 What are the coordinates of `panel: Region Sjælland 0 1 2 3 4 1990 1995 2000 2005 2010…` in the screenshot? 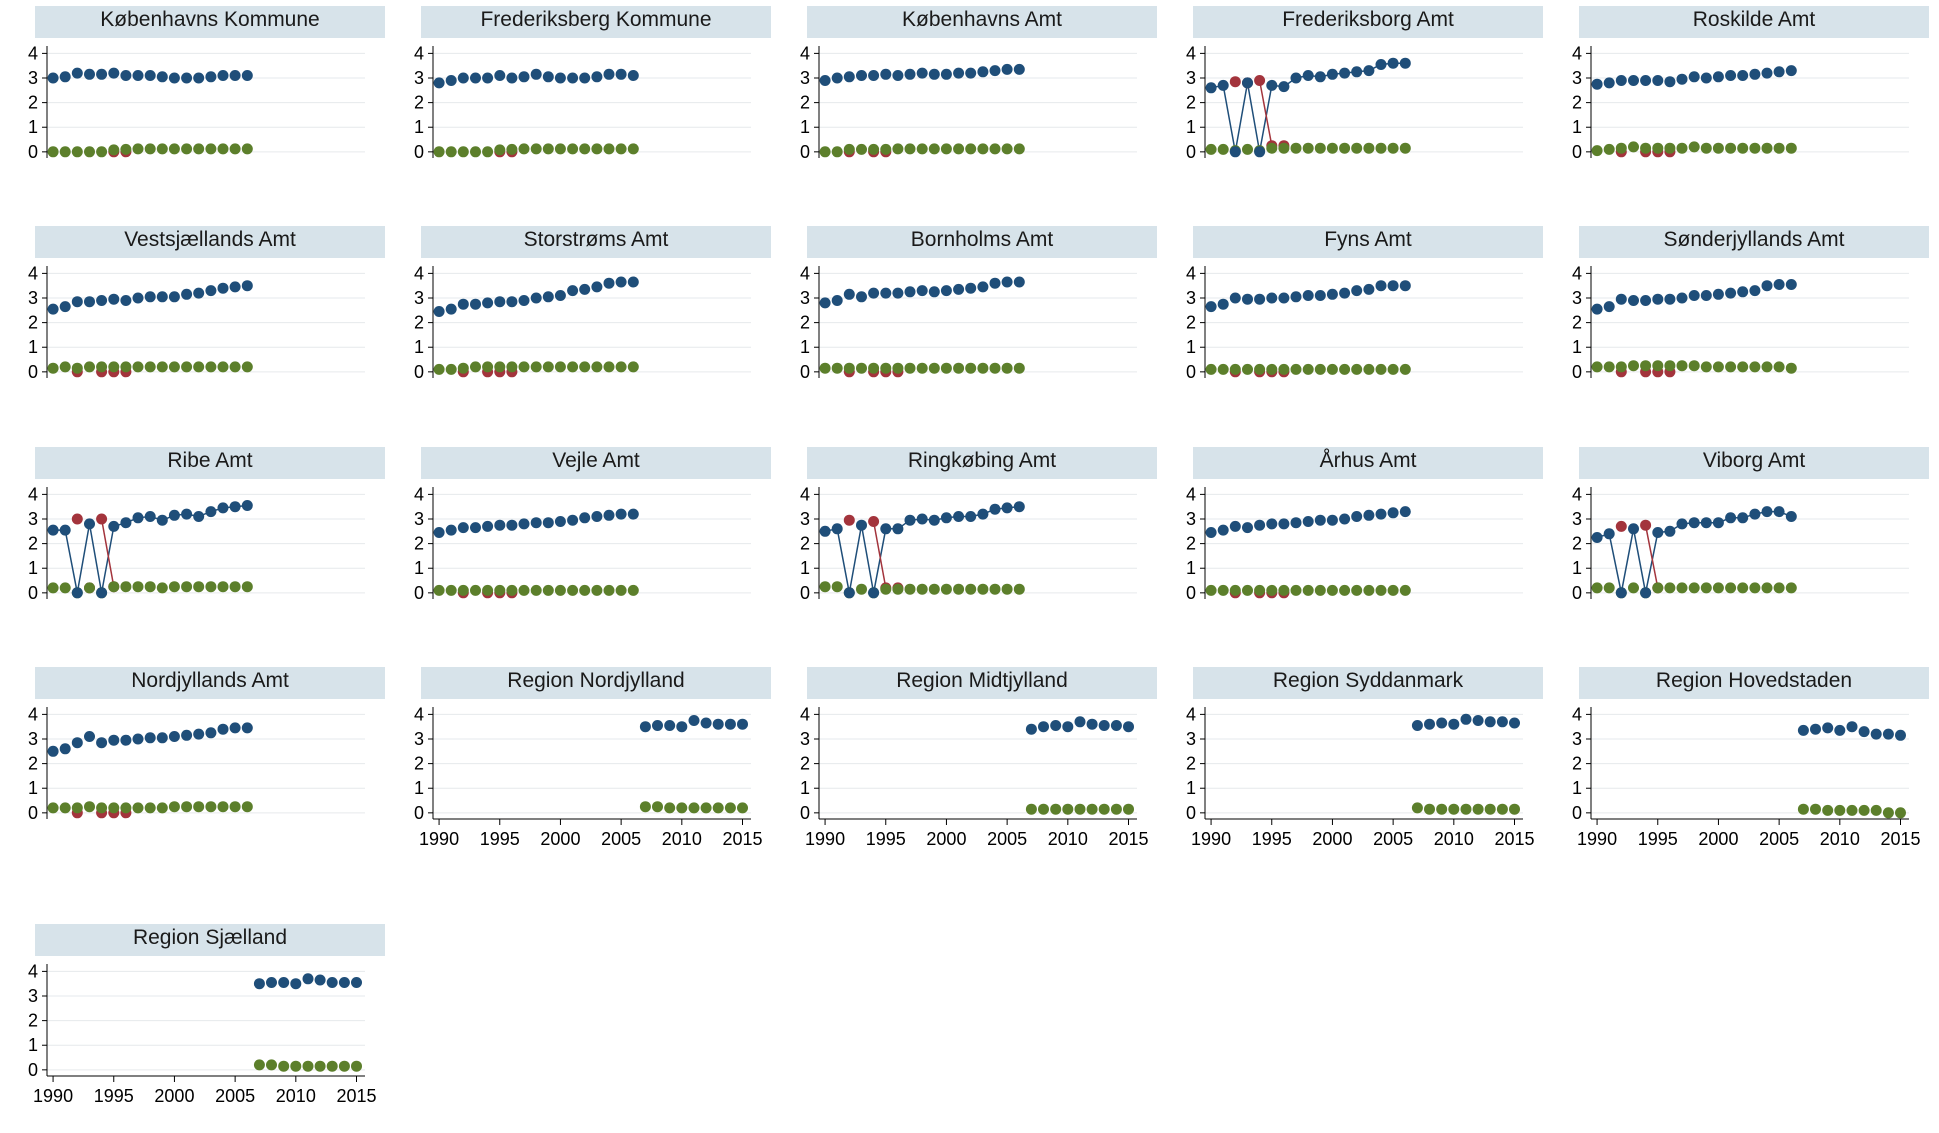 It's located at (206, 1015).